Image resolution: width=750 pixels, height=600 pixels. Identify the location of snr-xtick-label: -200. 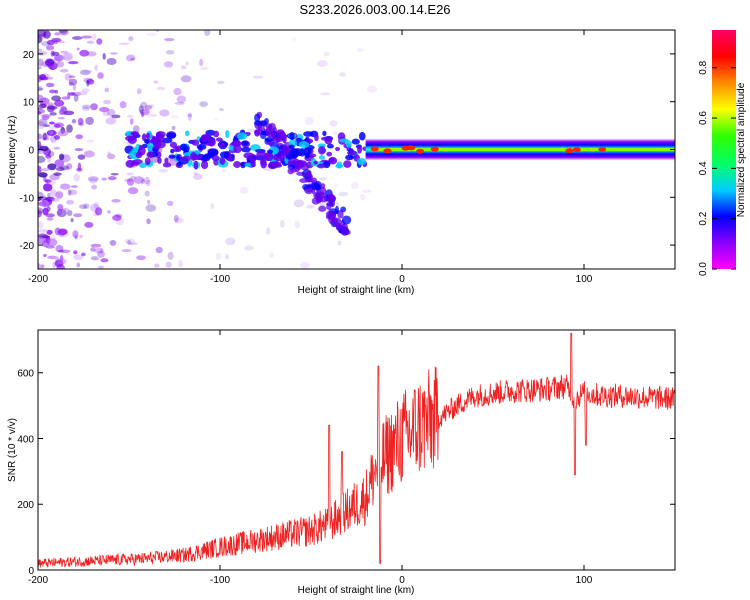
(38, 580).